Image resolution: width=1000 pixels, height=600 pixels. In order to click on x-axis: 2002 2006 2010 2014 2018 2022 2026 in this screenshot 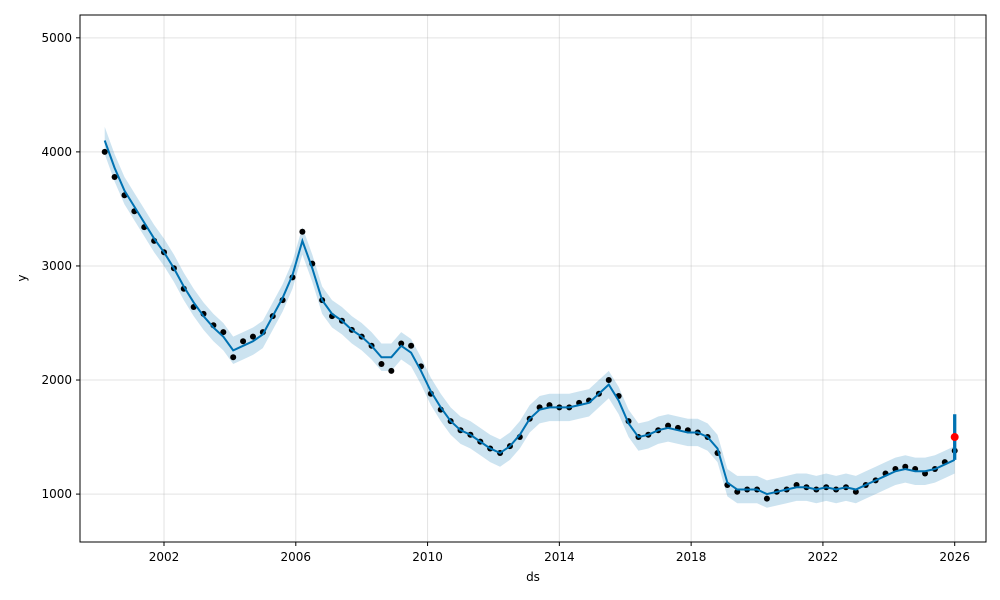, I will do `click(559, 553)`.